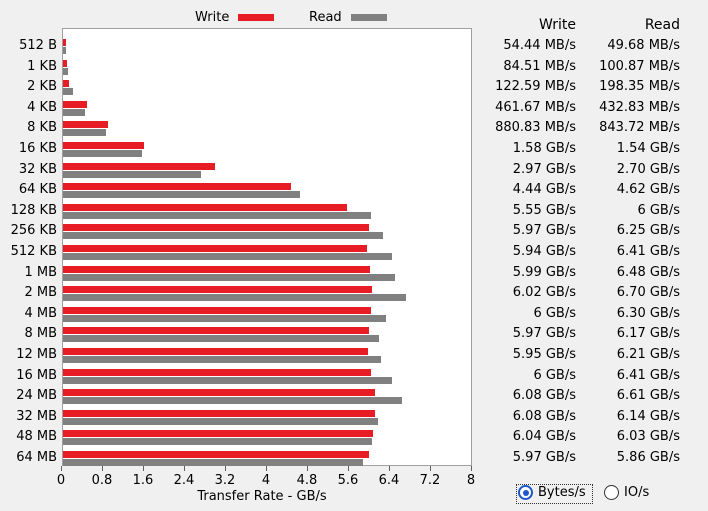  Describe the element at coordinates (648, 169) in the screenshot. I see `read-value: 2.70 GB/s` at that location.